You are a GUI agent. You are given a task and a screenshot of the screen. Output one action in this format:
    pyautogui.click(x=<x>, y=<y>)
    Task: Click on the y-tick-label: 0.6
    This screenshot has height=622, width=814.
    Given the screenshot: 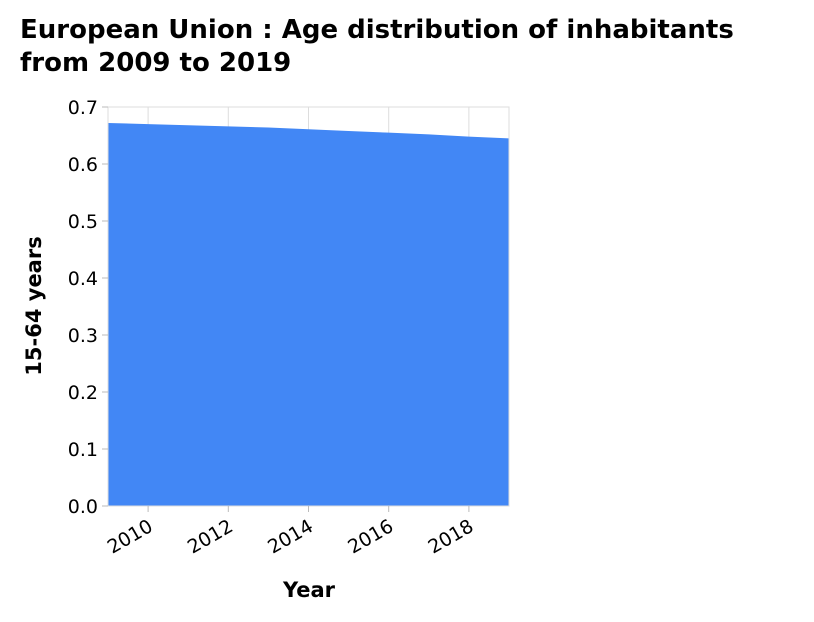 What is the action you would take?
    pyautogui.click(x=83, y=165)
    